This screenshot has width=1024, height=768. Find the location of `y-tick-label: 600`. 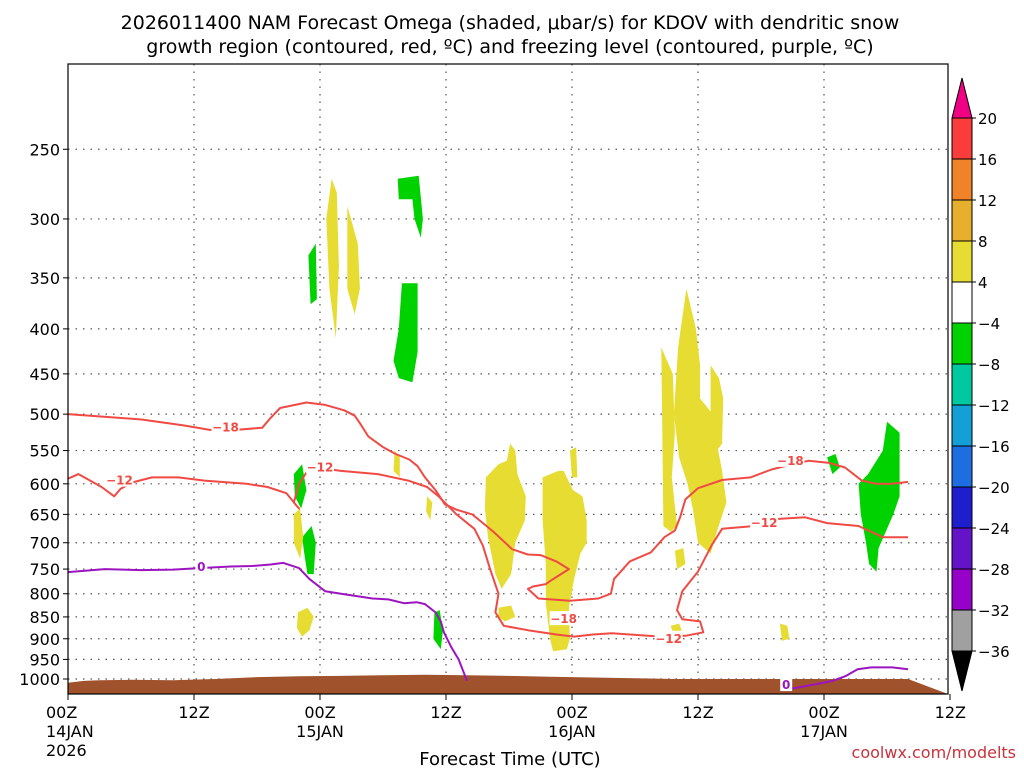

y-tick-label: 600 is located at coordinates (44, 484).